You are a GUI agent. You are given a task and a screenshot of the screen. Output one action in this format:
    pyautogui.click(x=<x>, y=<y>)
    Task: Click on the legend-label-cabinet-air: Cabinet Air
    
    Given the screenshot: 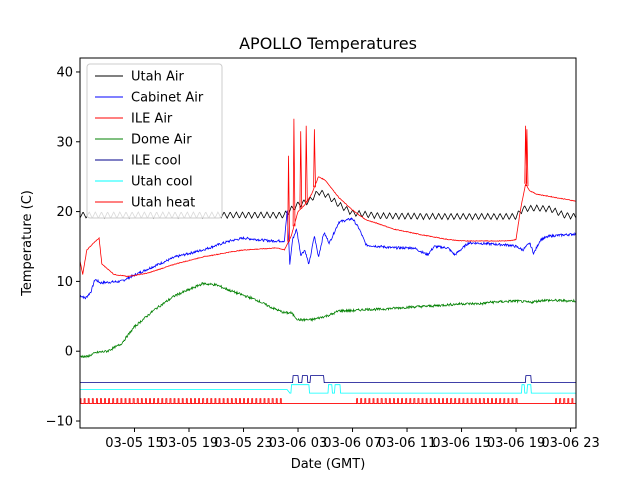 What is the action you would take?
    pyautogui.click(x=167, y=98)
    